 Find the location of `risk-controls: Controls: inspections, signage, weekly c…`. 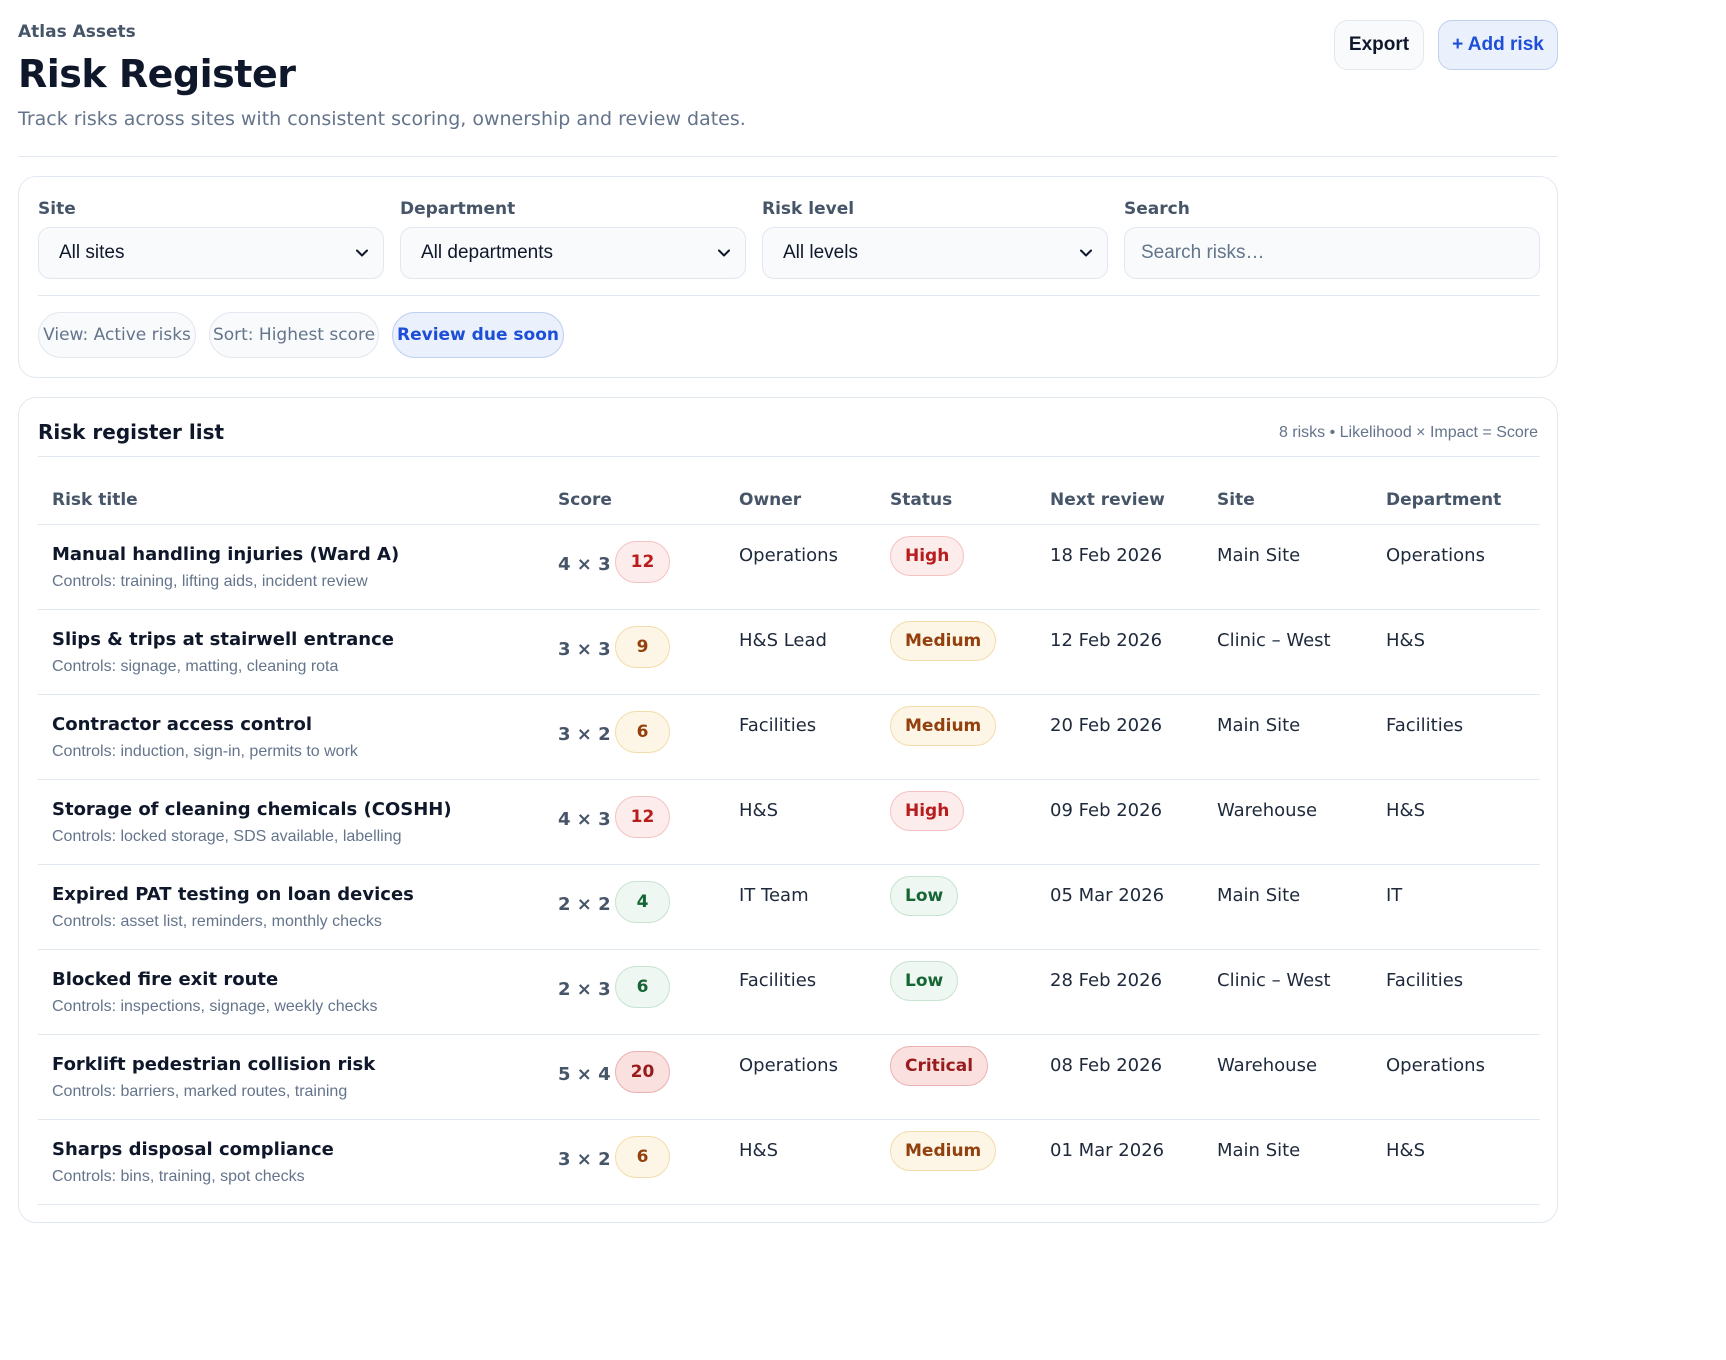

risk-controls: Controls: inspections, signage, weekly c… is located at coordinates (215, 1006).